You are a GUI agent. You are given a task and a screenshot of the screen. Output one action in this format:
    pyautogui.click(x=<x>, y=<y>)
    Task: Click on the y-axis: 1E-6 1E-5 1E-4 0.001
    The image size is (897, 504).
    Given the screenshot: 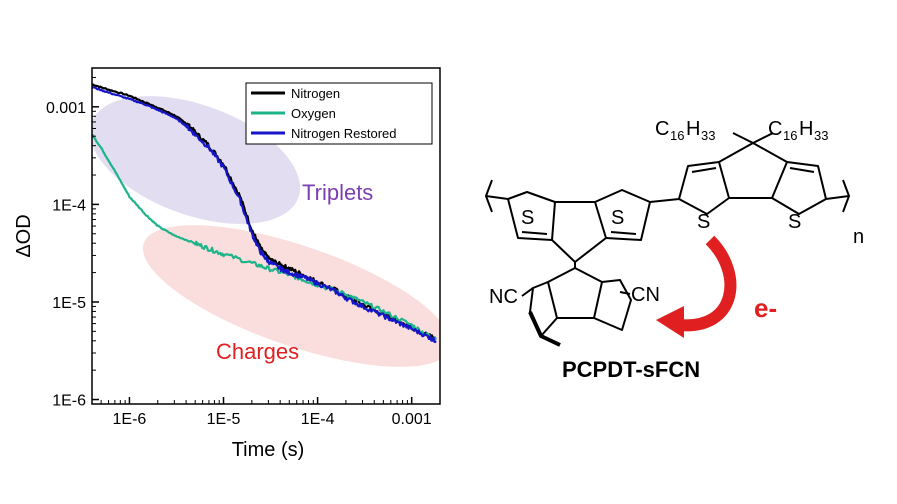 What is the action you would take?
    pyautogui.click(x=72, y=243)
    